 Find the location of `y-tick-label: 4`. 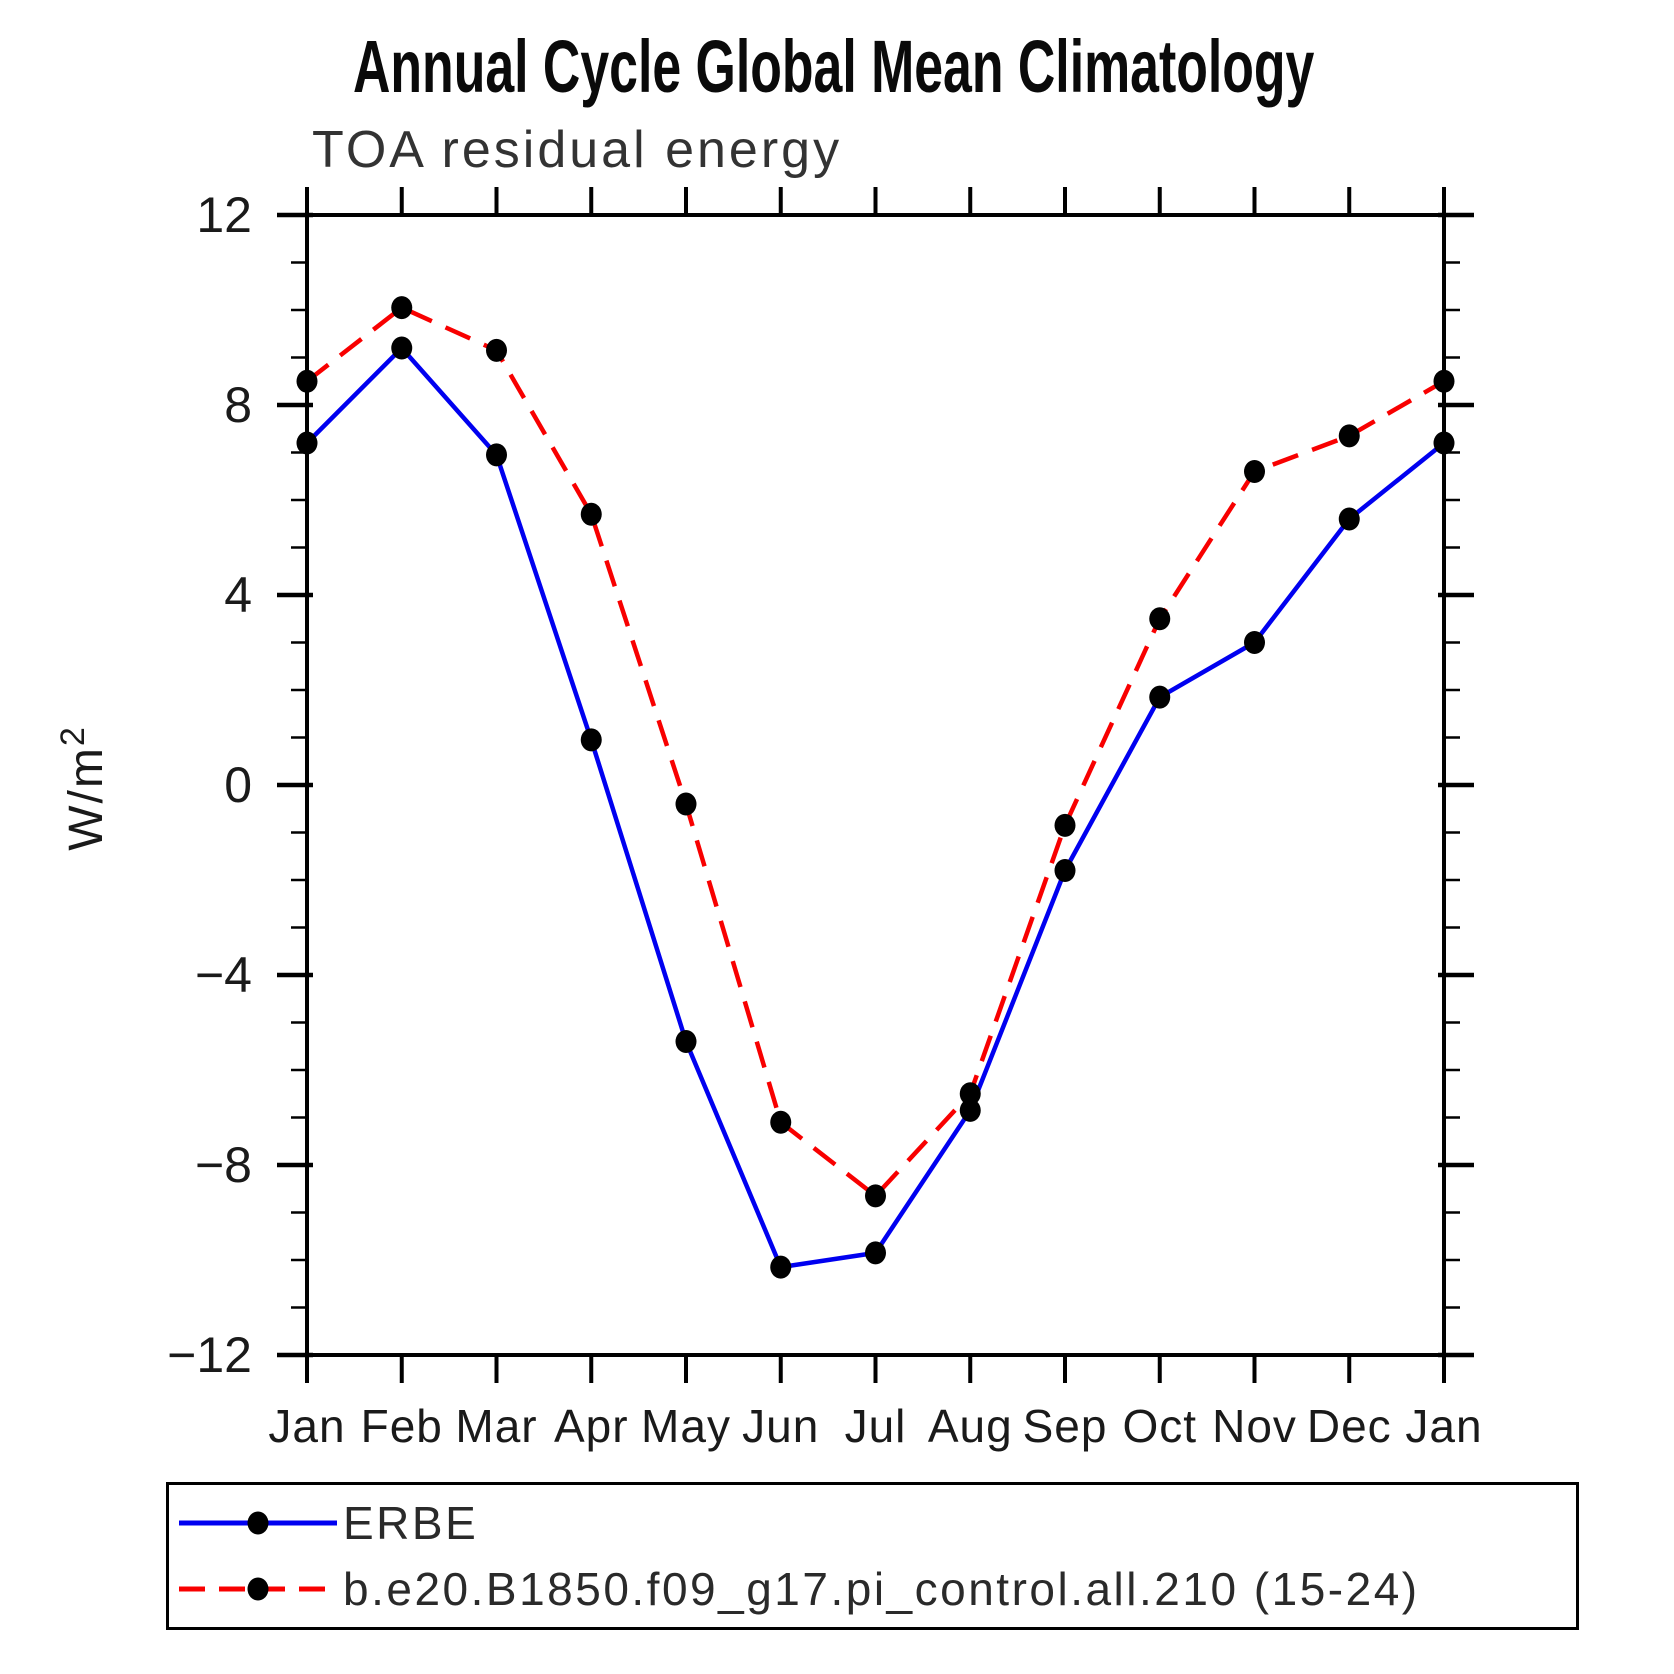

y-tick-label: 4 is located at coordinates (238, 595).